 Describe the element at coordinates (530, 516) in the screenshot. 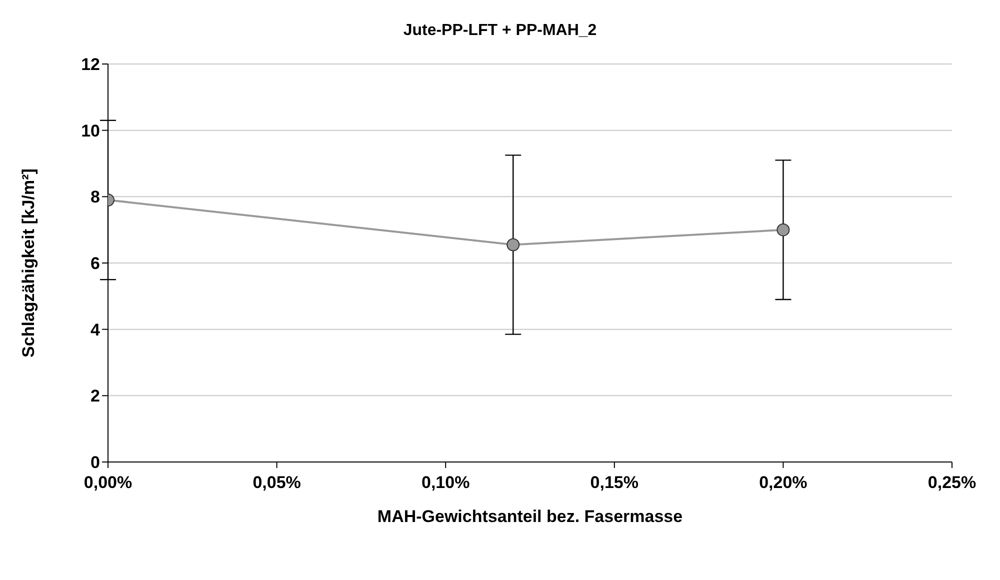

I see `x-axis-title: MAH-Gewichtsanteil bez. Fasermasse` at that location.